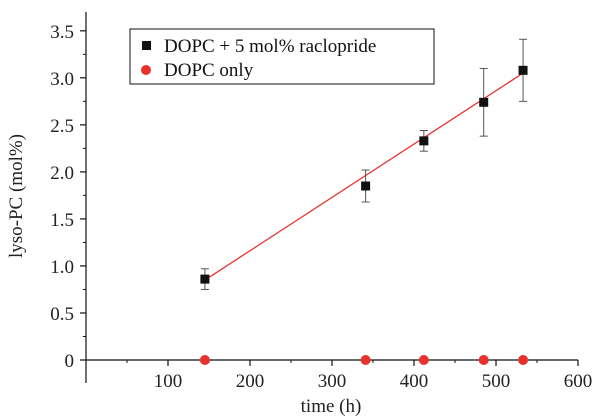  I want to click on y-tick-label: 3.5, so click(62, 32).